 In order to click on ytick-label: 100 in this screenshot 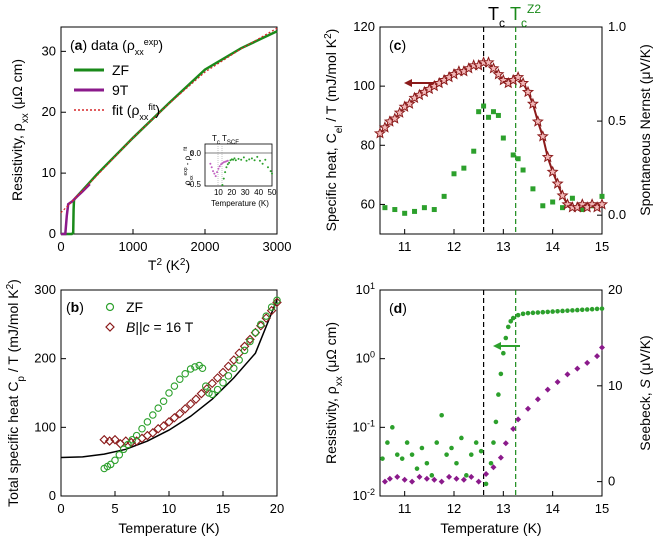, I will do `click(45, 426)`.